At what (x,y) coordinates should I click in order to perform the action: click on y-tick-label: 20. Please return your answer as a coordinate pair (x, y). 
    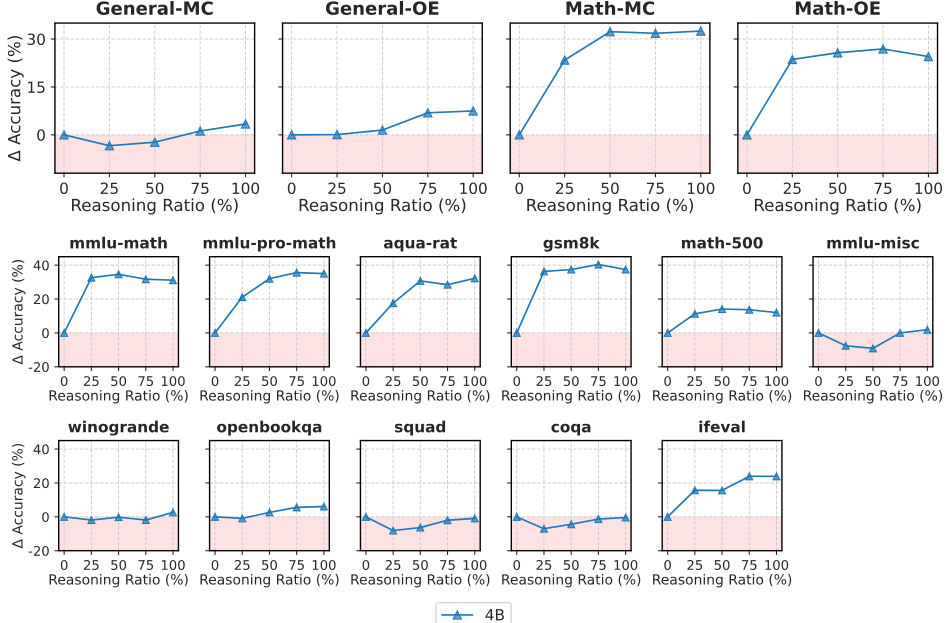
    Looking at the image, I should click on (41, 483).